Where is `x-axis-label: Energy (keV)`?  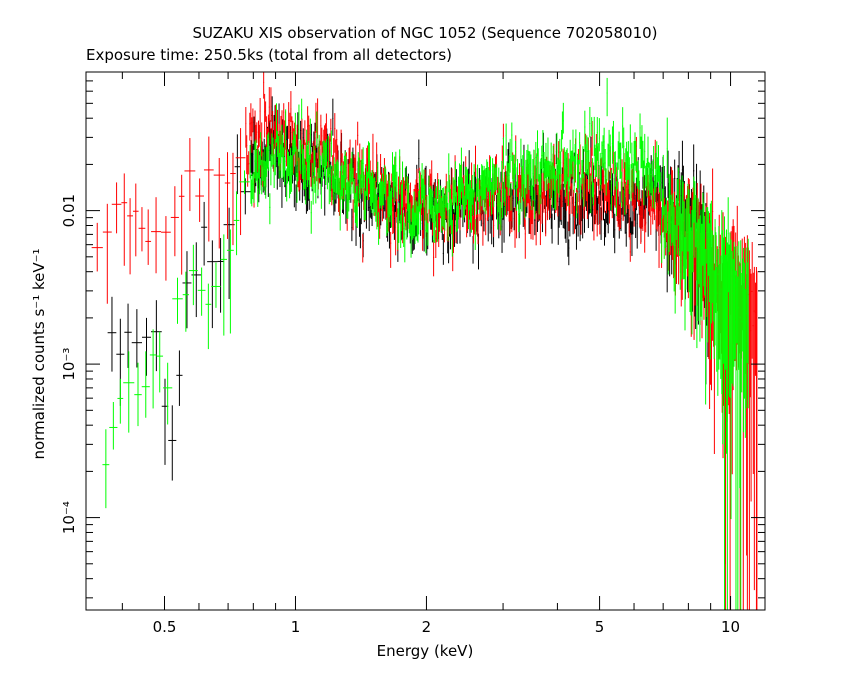
x-axis-label: Energy (keV) is located at coordinates (425, 651).